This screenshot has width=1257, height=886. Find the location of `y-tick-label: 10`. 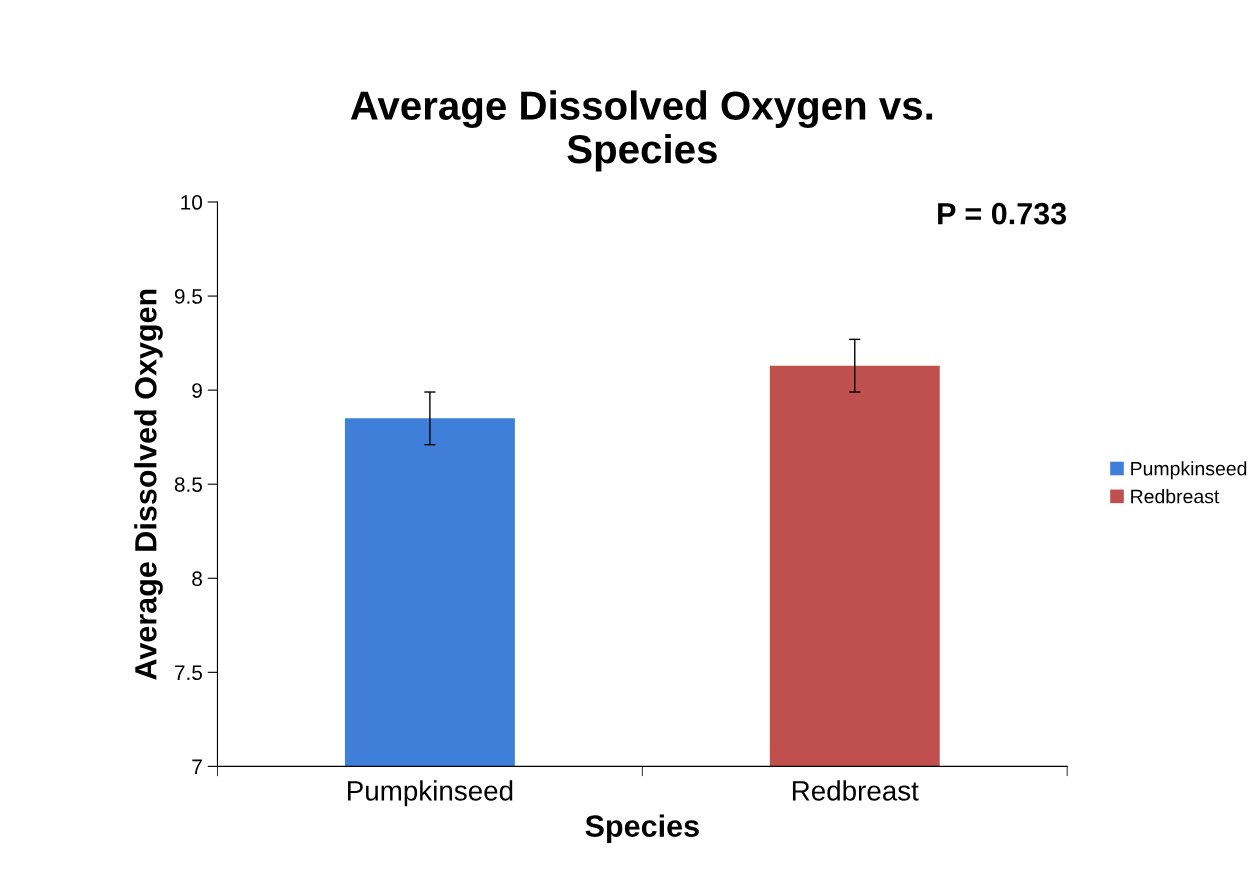

y-tick-label: 10 is located at coordinates (192, 202).